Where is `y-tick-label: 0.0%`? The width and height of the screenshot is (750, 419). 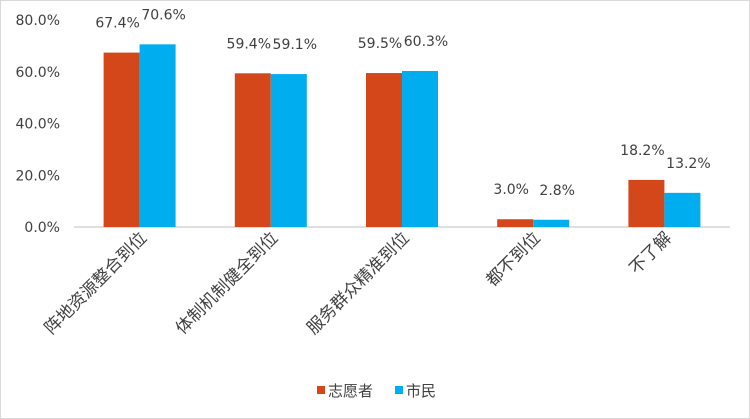 y-tick-label: 0.0% is located at coordinates (42, 228).